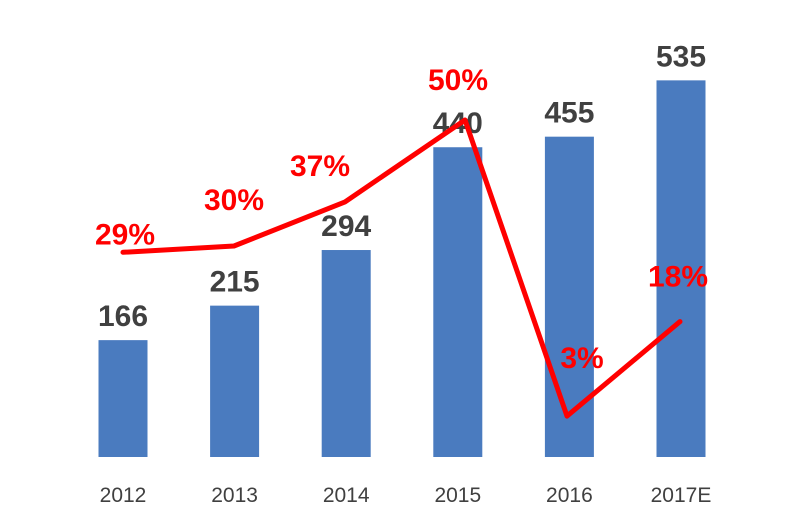 Image resolution: width=790 pixels, height=521 pixels. I want to click on growth-rate-label-2017E: 18%, so click(678, 277).